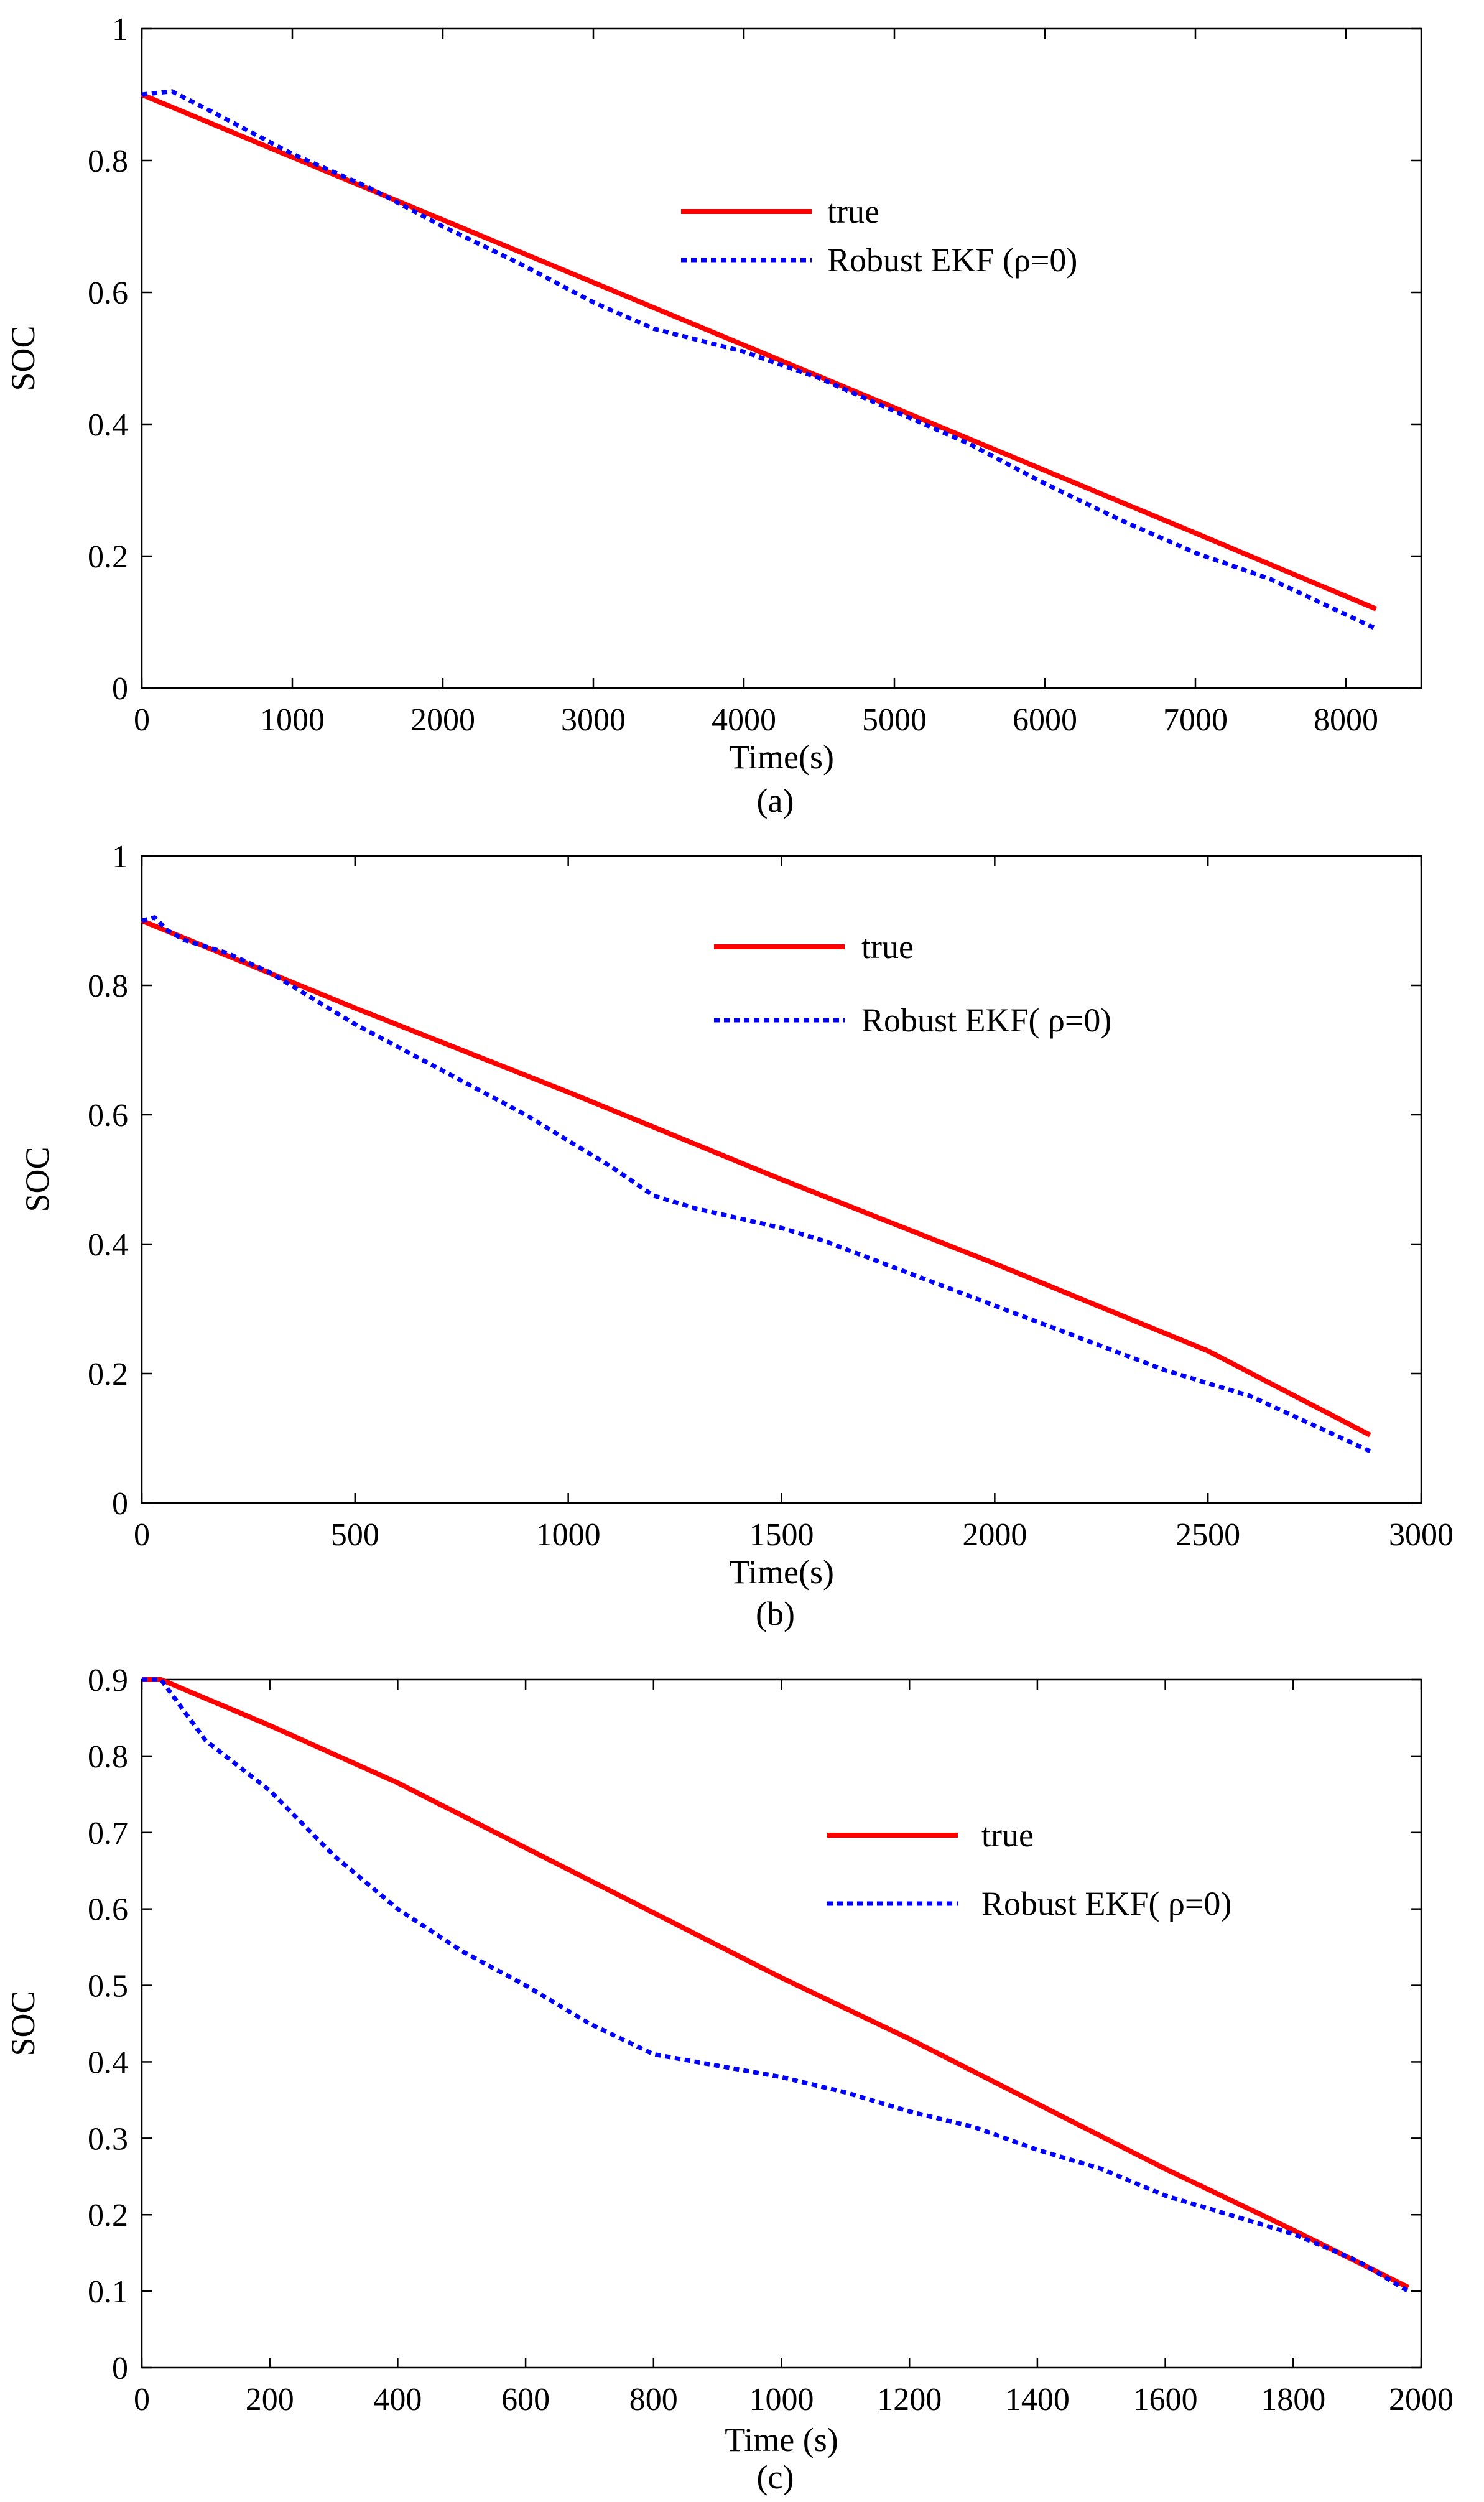  Describe the element at coordinates (270, 2399) in the screenshot. I see `x-tick-label: 200` at that location.